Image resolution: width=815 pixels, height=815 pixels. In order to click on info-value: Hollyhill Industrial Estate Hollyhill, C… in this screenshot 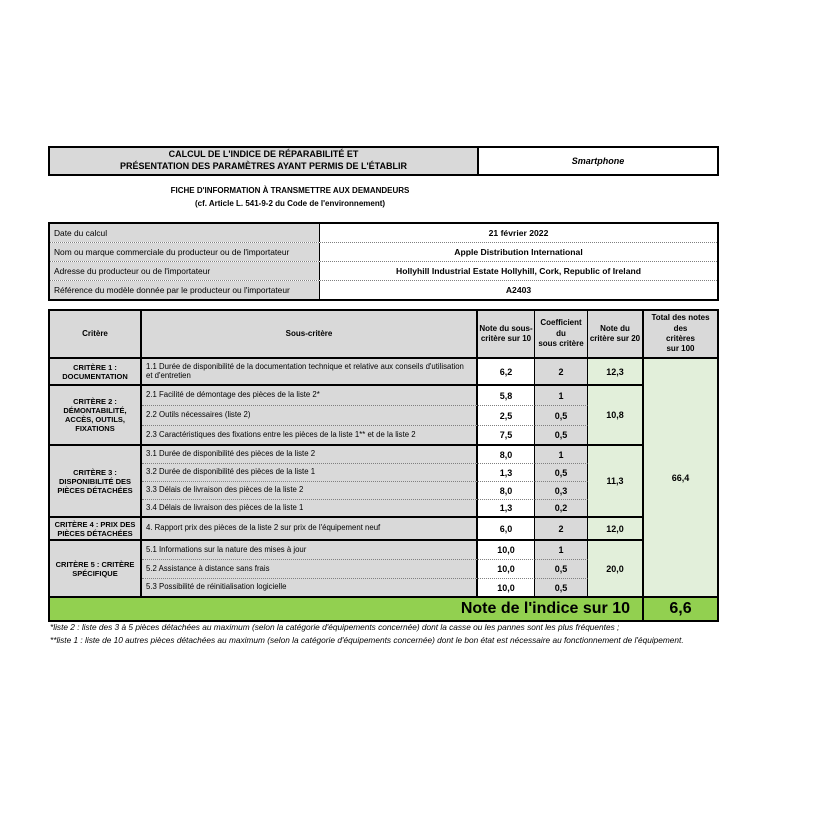, I will do `click(518, 271)`.